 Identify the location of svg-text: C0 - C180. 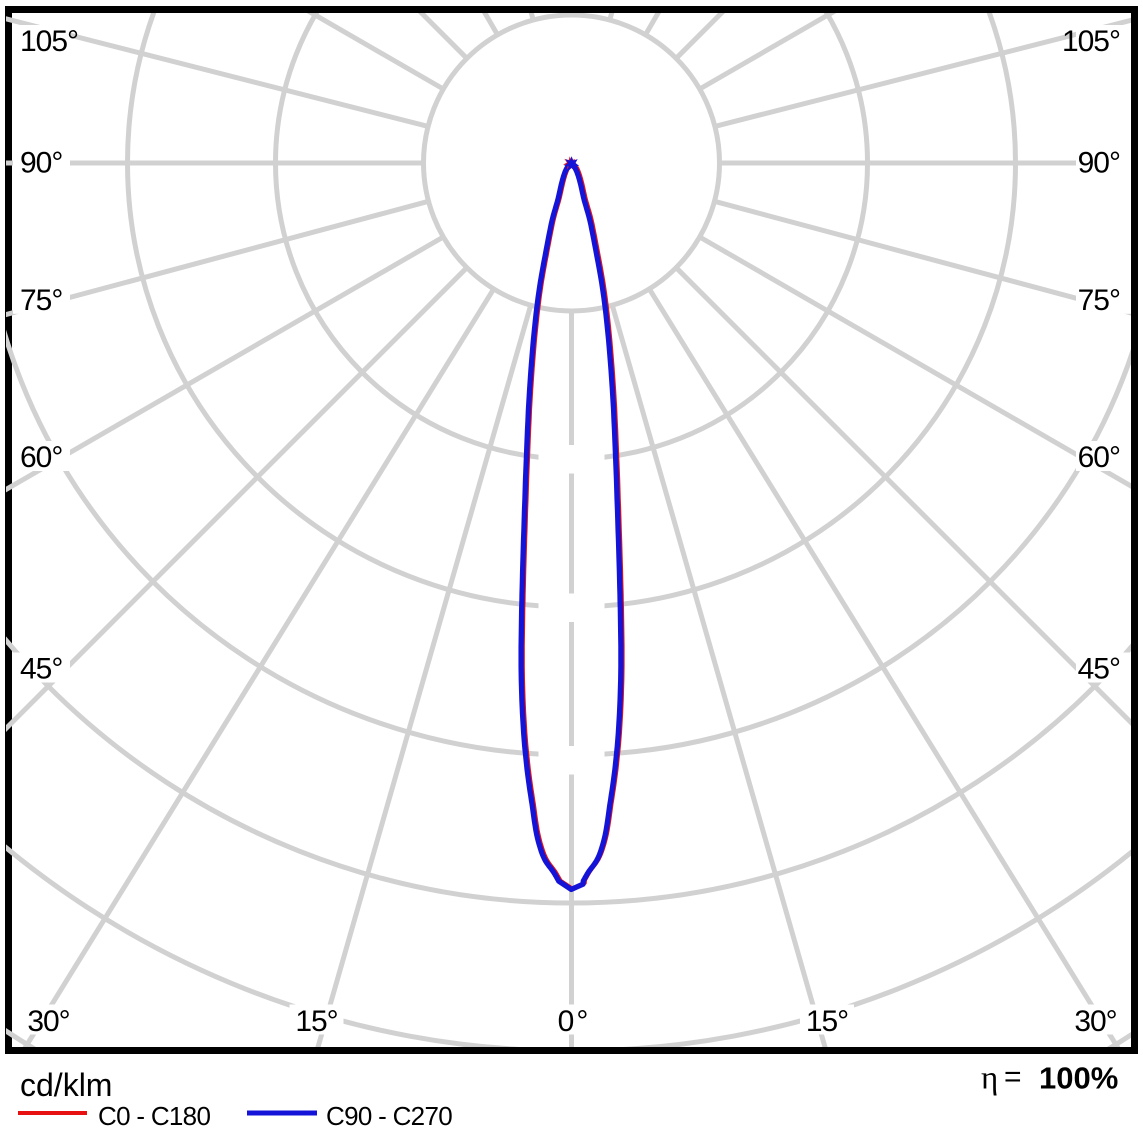
(154, 1116).